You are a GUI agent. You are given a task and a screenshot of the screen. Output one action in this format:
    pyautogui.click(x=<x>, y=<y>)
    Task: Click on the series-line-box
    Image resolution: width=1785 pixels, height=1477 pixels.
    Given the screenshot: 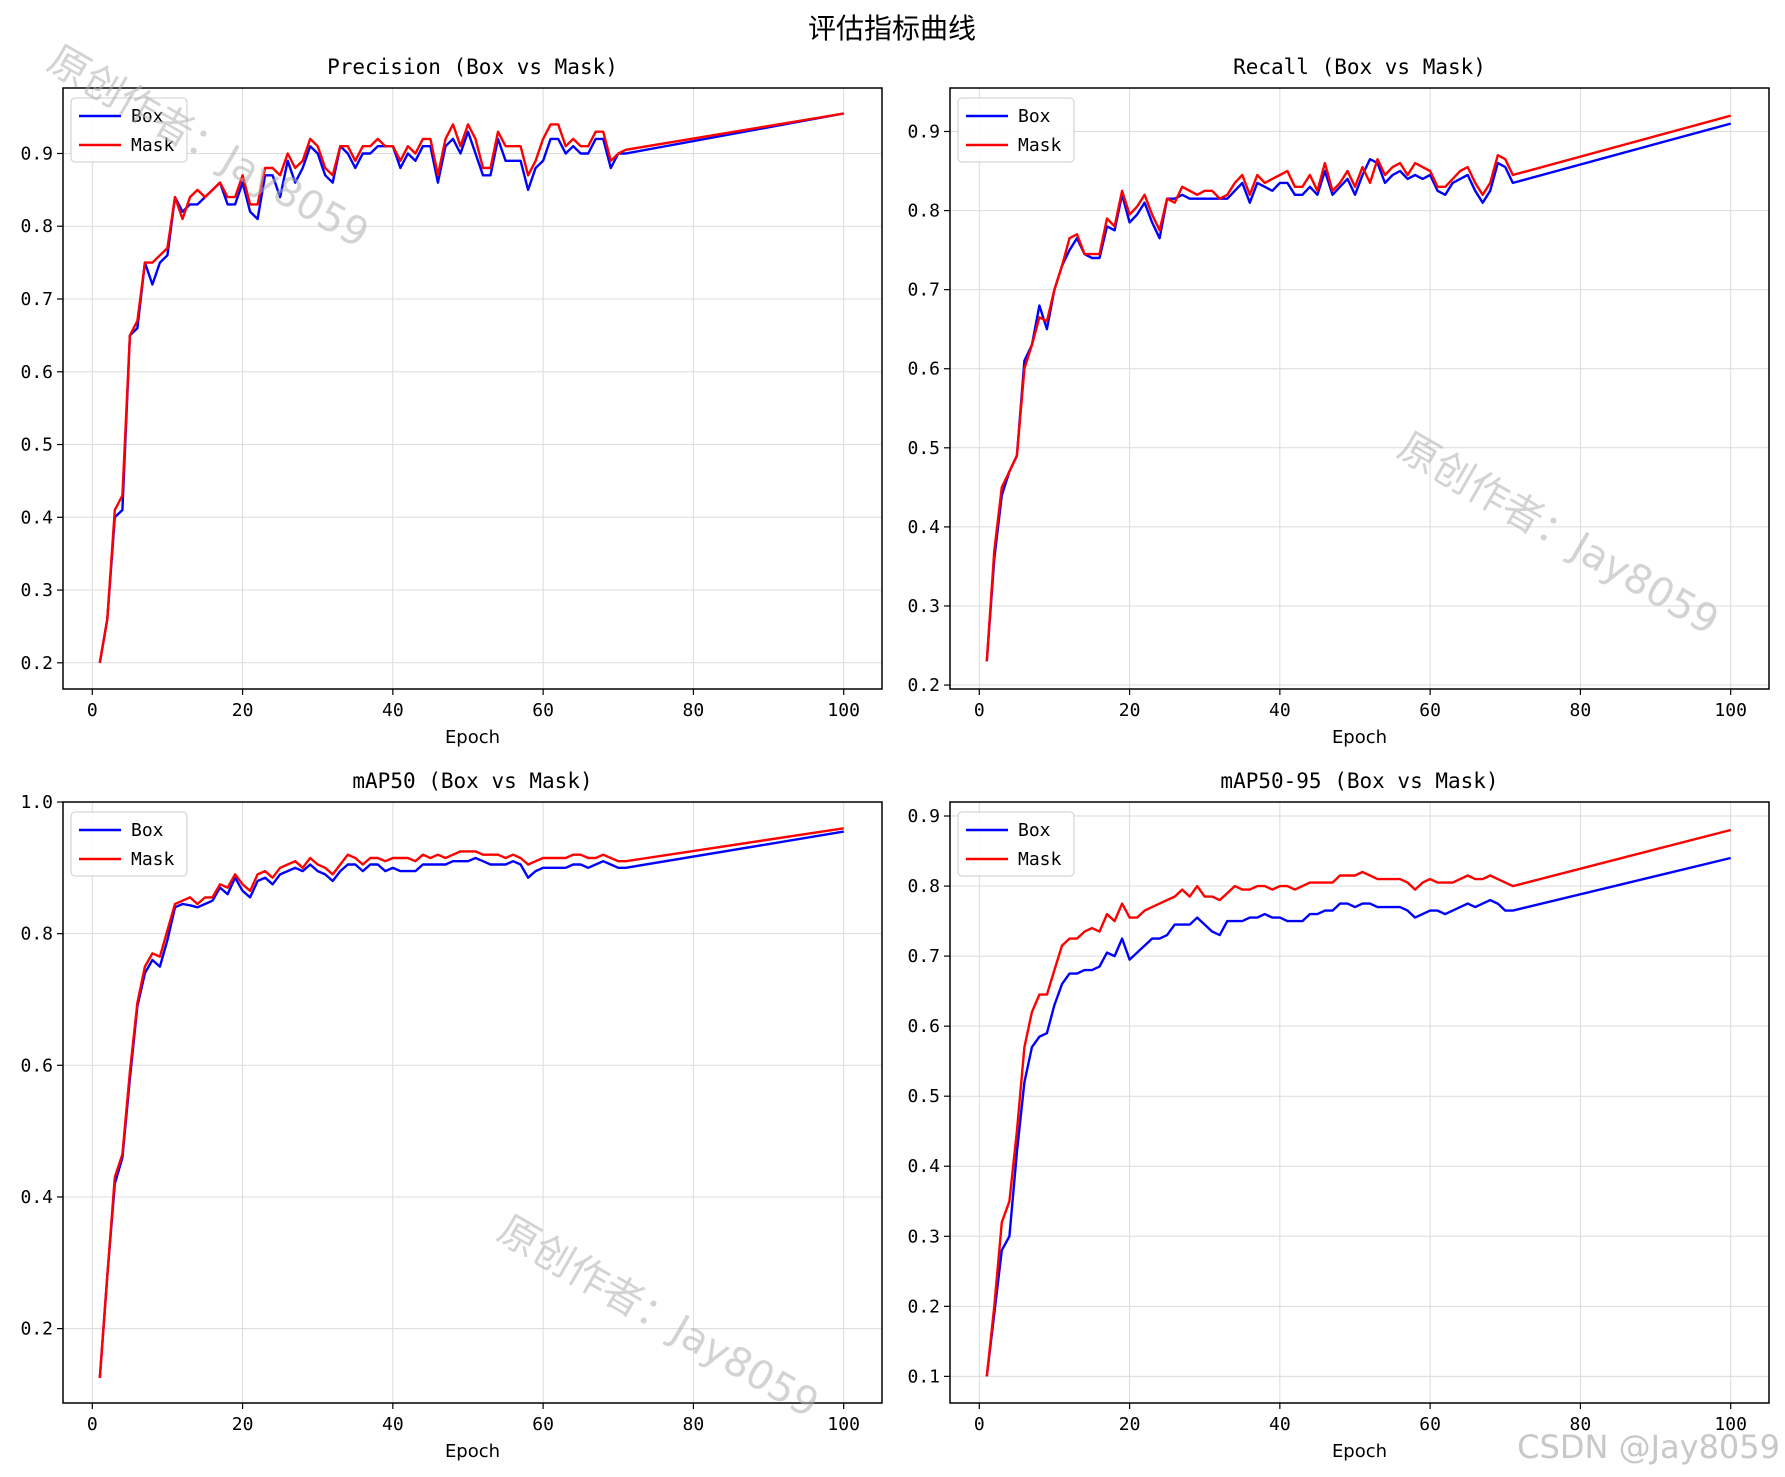 What is the action you would take?
    pyautogui.click(x=1358, y=1116)
    